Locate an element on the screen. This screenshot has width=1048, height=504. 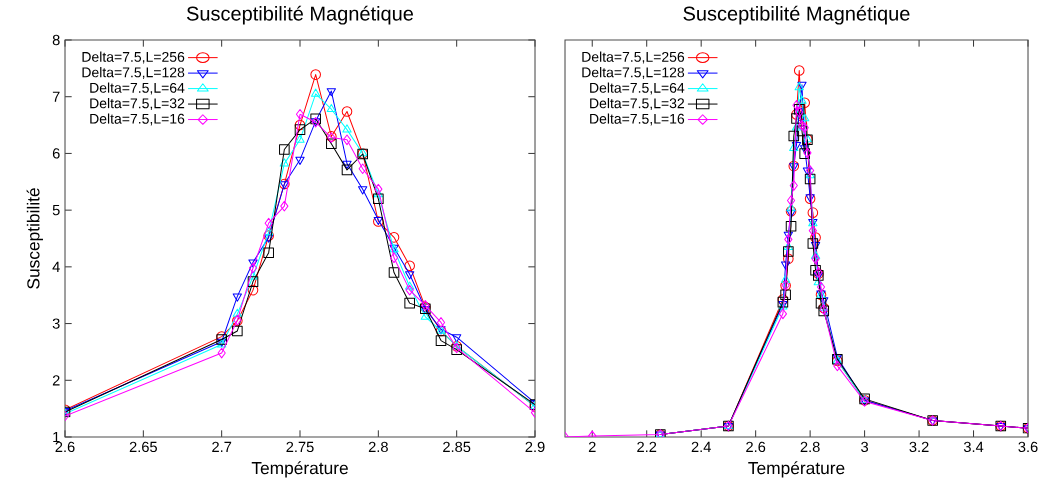
x-tick-label: 2.4 is located at coordinates (701, 446).